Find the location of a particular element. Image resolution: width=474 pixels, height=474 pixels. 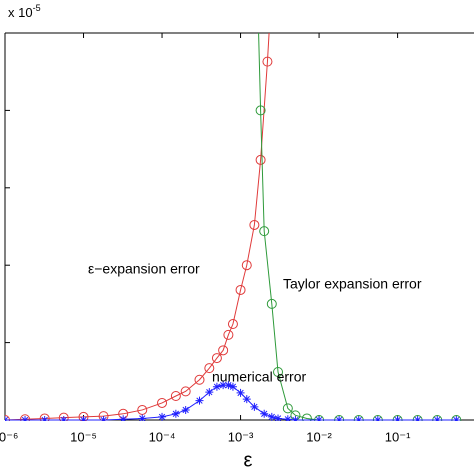

y-multiplier-exponent: -5 is located at coordinates (37, 8).